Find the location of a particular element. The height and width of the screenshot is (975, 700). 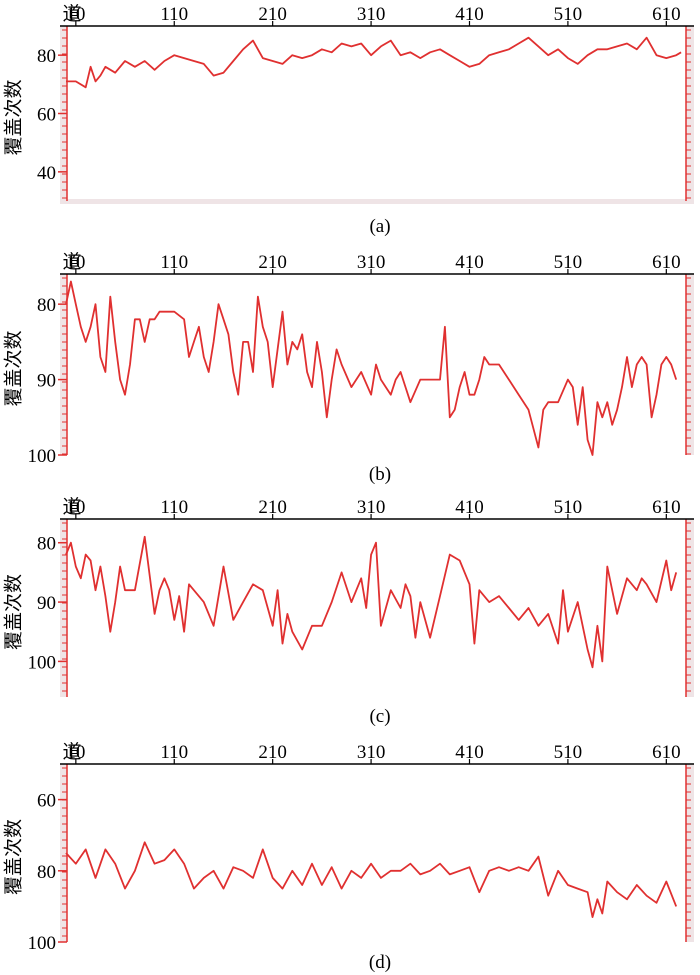

panel-caption: (d) is located at coordinates (380, 962).